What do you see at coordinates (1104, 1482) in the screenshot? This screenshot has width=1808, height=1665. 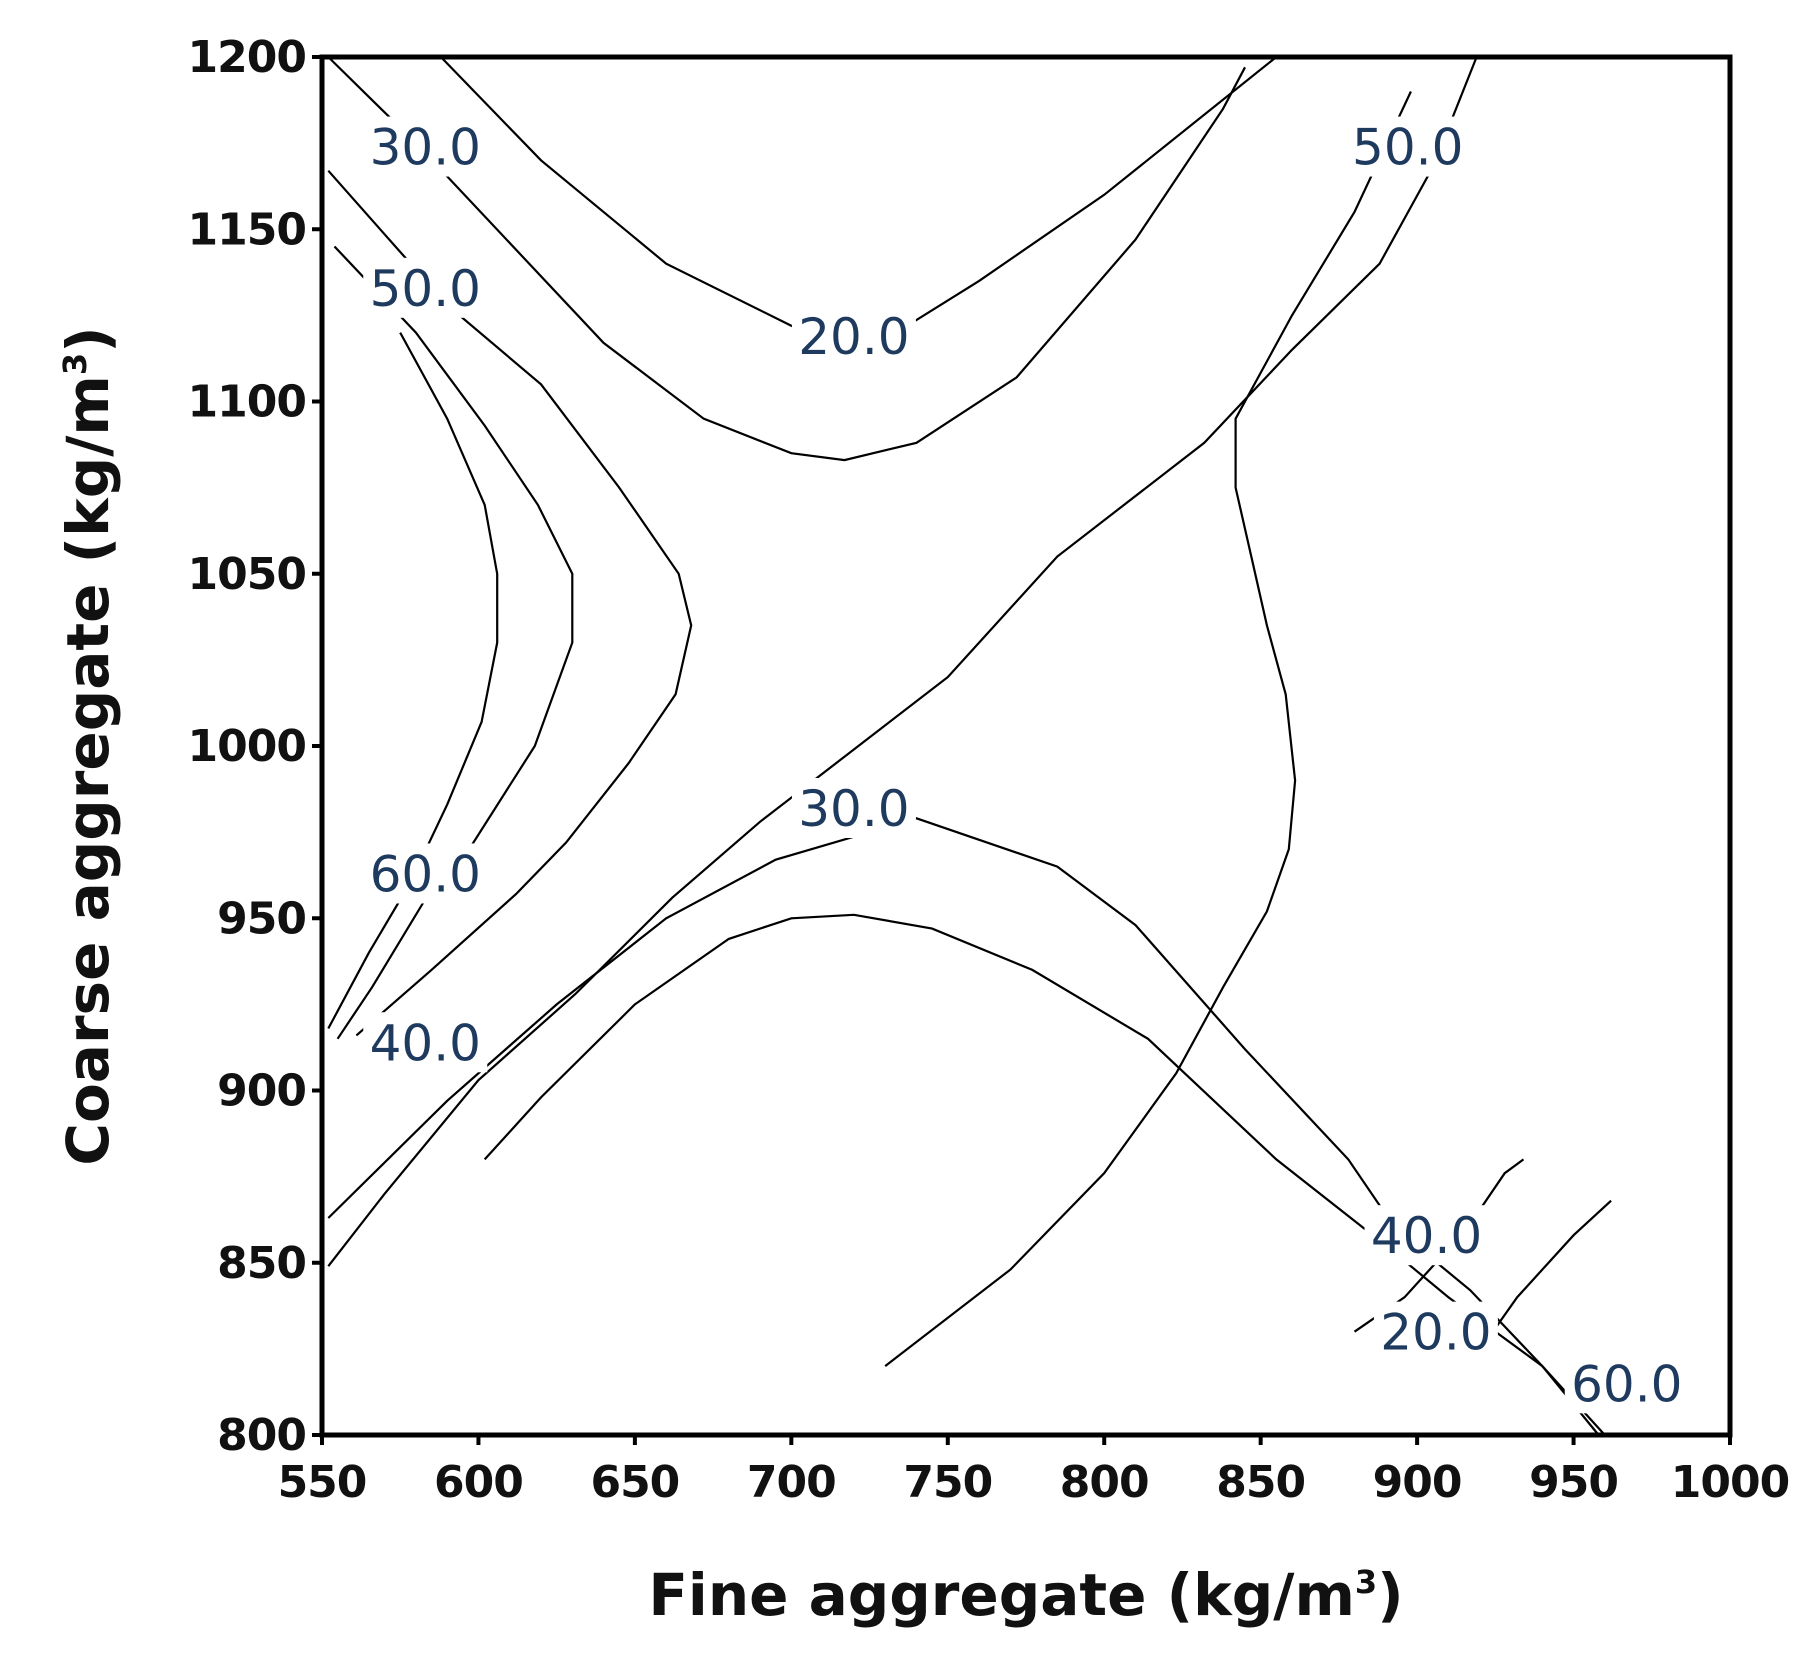 I see `x-tick-label-800: 800` at bounding box center [1104, 1482].